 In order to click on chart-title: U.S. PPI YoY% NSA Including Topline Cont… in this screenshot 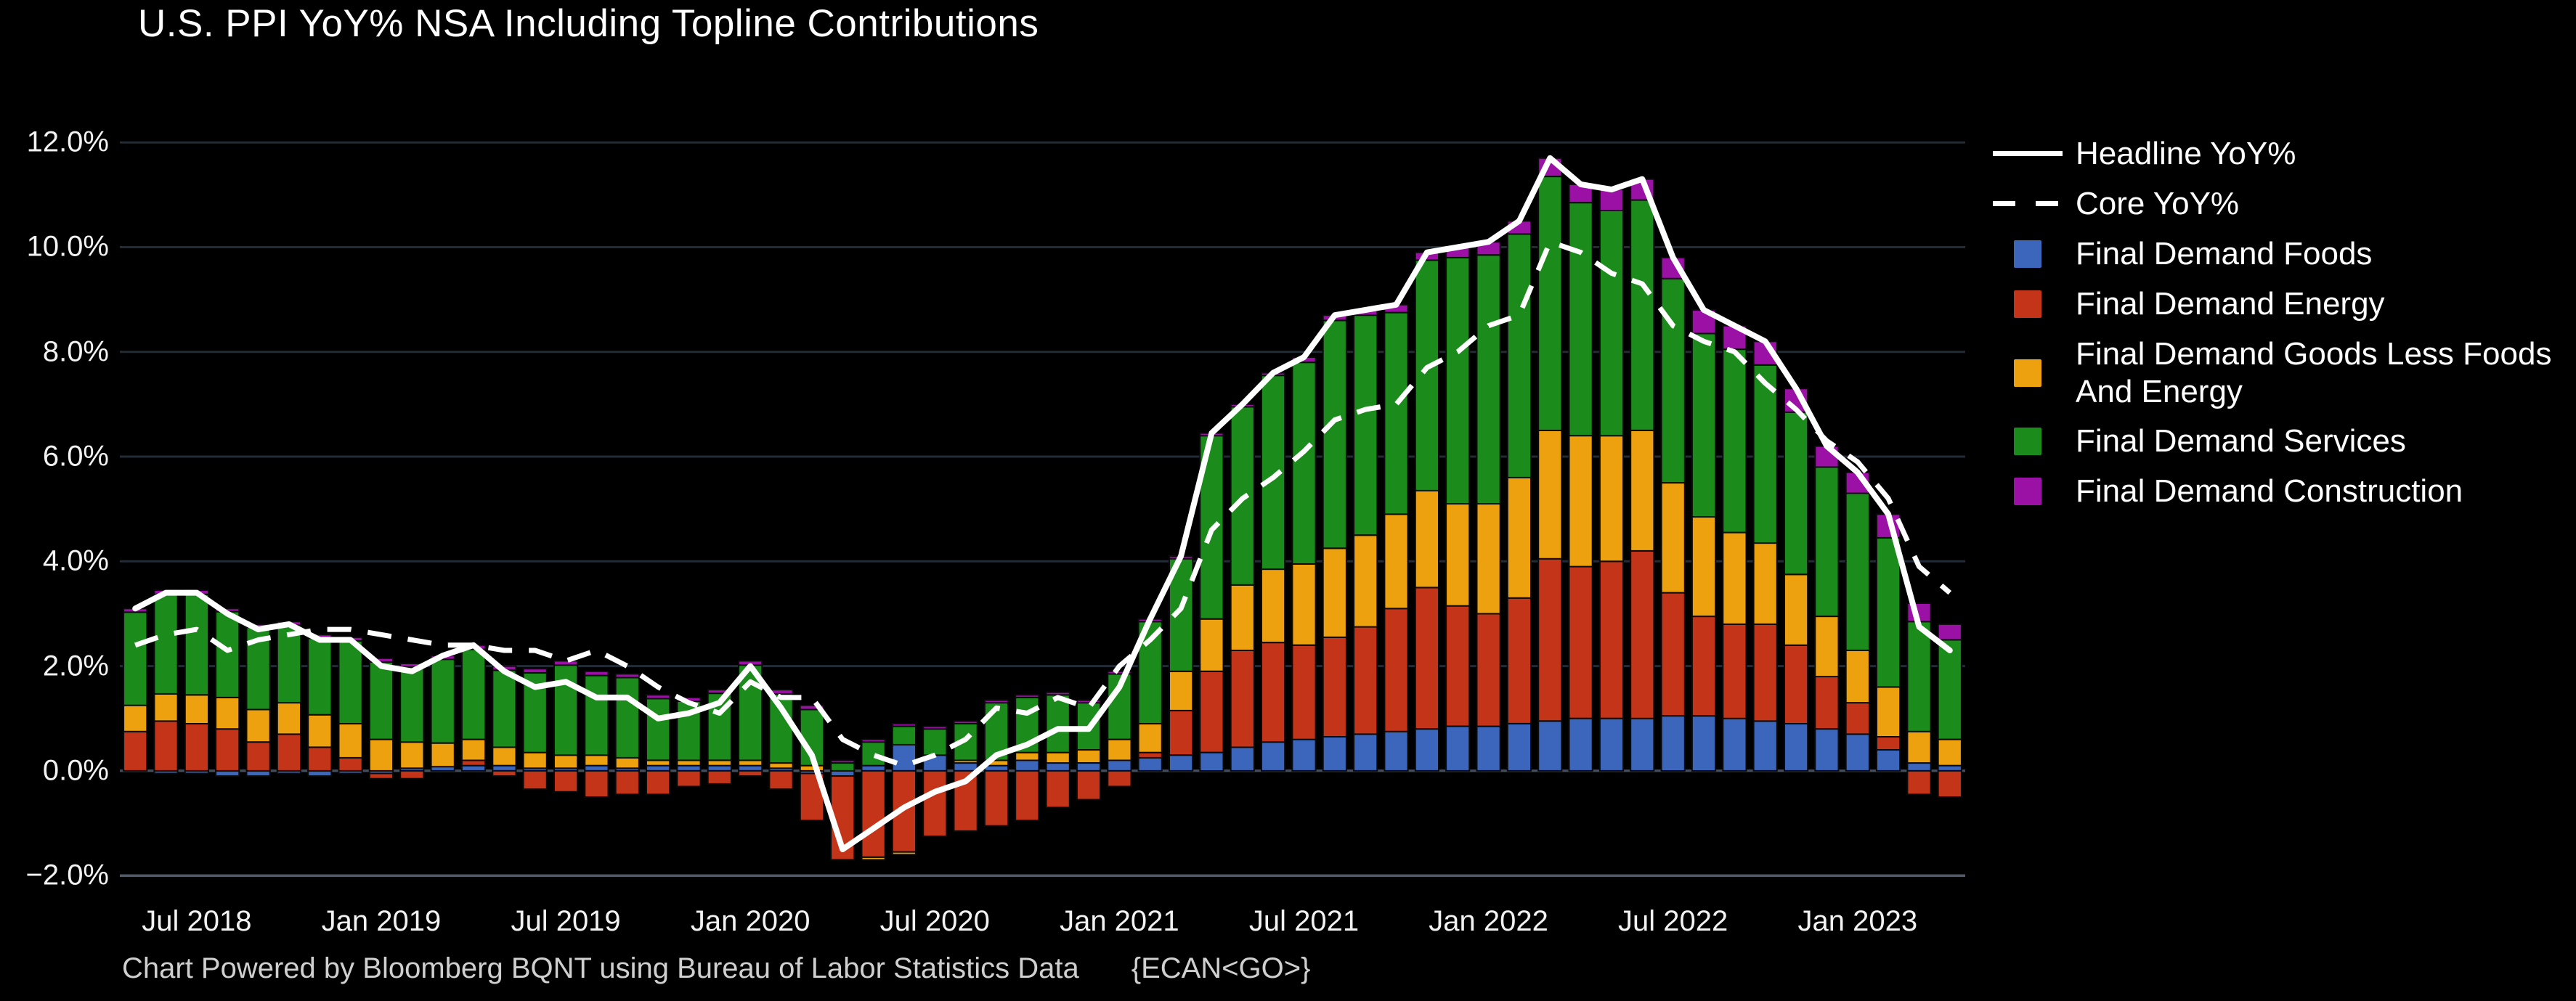, I will do `click(588, 23)`.